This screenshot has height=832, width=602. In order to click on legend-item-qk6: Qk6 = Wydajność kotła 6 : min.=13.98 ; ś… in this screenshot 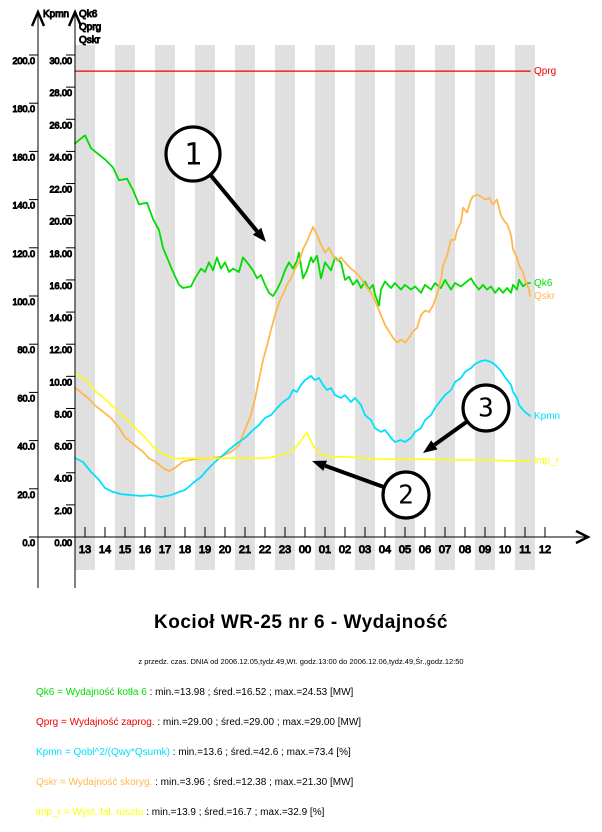, I will do `click(194, 692)`.